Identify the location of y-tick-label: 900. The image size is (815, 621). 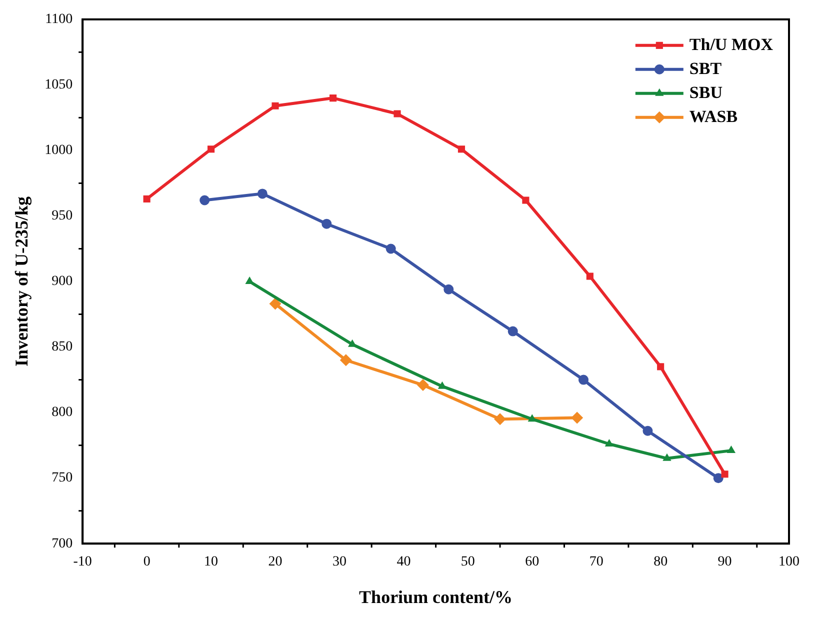
(62, 282).